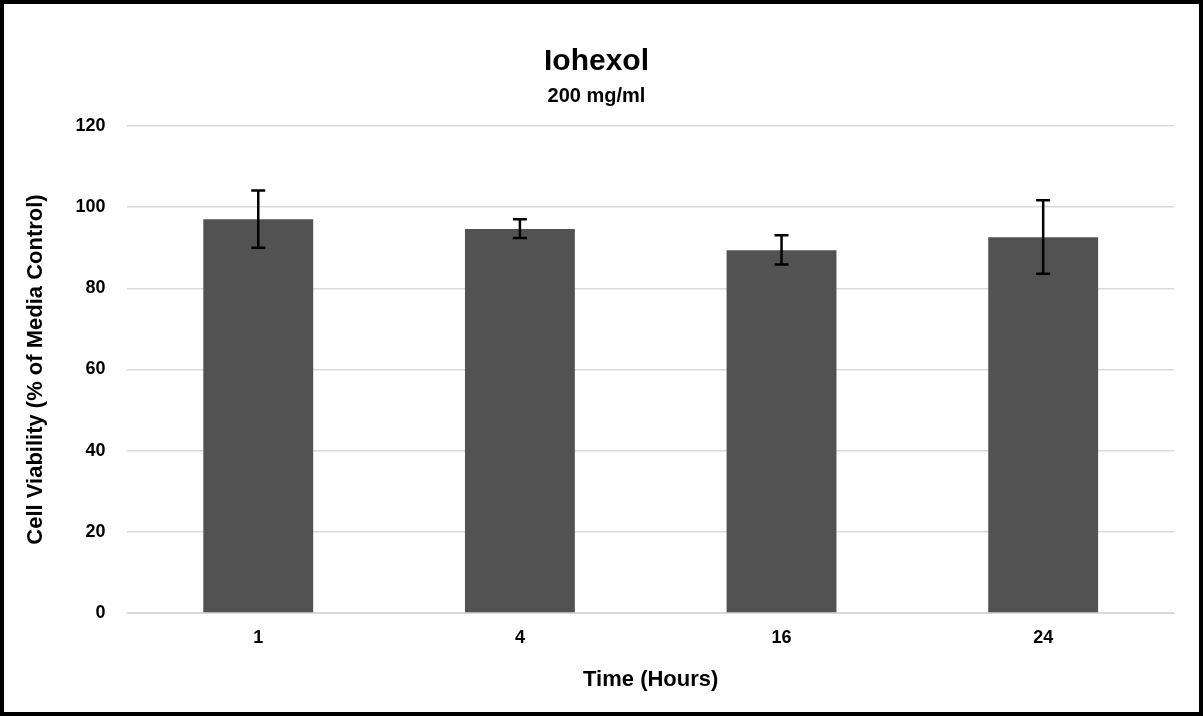 The image size is (1203, 716). Describe the element at coordinates (258, 636) in the screenshot. I see `x-tick-label: 1` at that location.